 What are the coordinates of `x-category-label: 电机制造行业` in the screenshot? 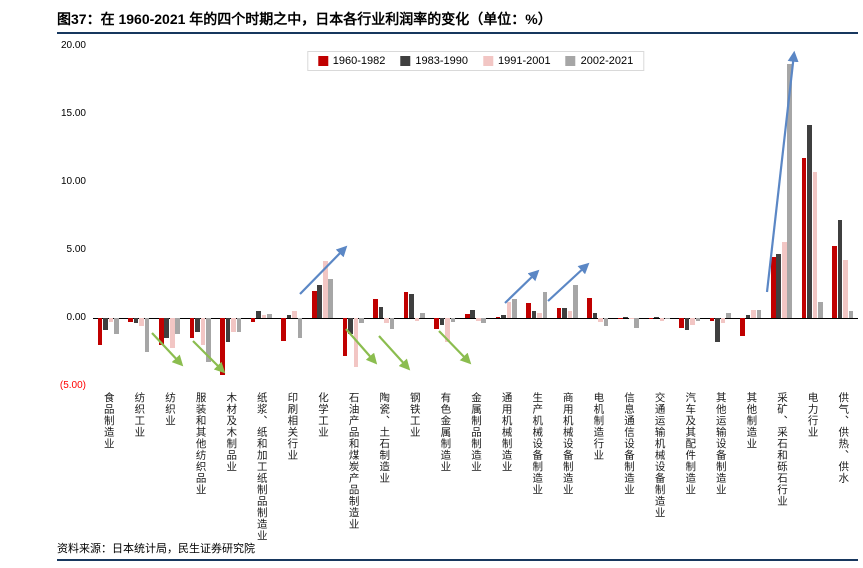 It's located at (598, 426).